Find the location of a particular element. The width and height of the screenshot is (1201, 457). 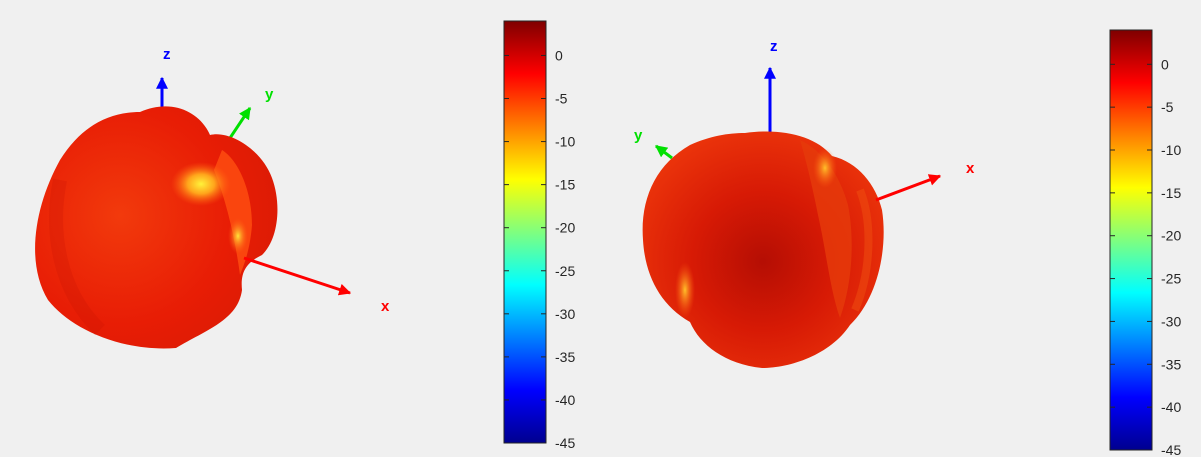

colorbar-2: 0 -5 -10 -15 -20 -25 -30 -35 -40 -45 is located at coordinates (1145, 243).